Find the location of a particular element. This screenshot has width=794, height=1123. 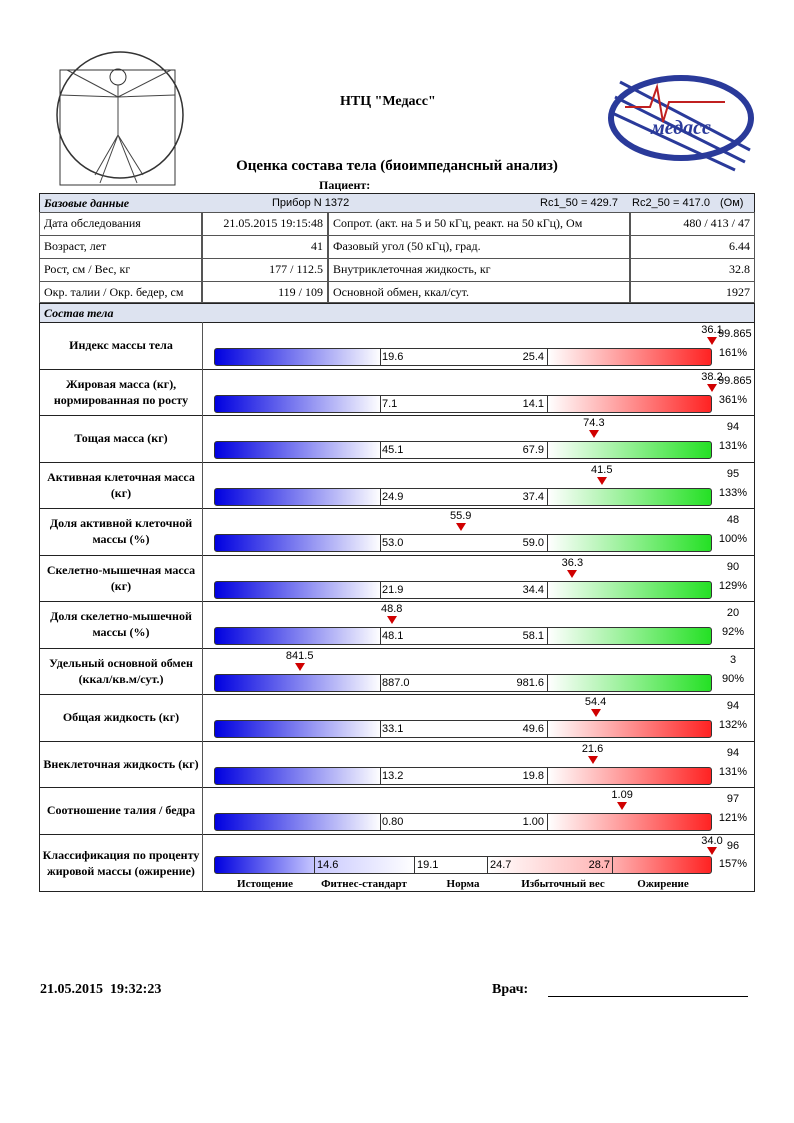

org: НТЦ "Медасс" is located at coordinates (388, 101).